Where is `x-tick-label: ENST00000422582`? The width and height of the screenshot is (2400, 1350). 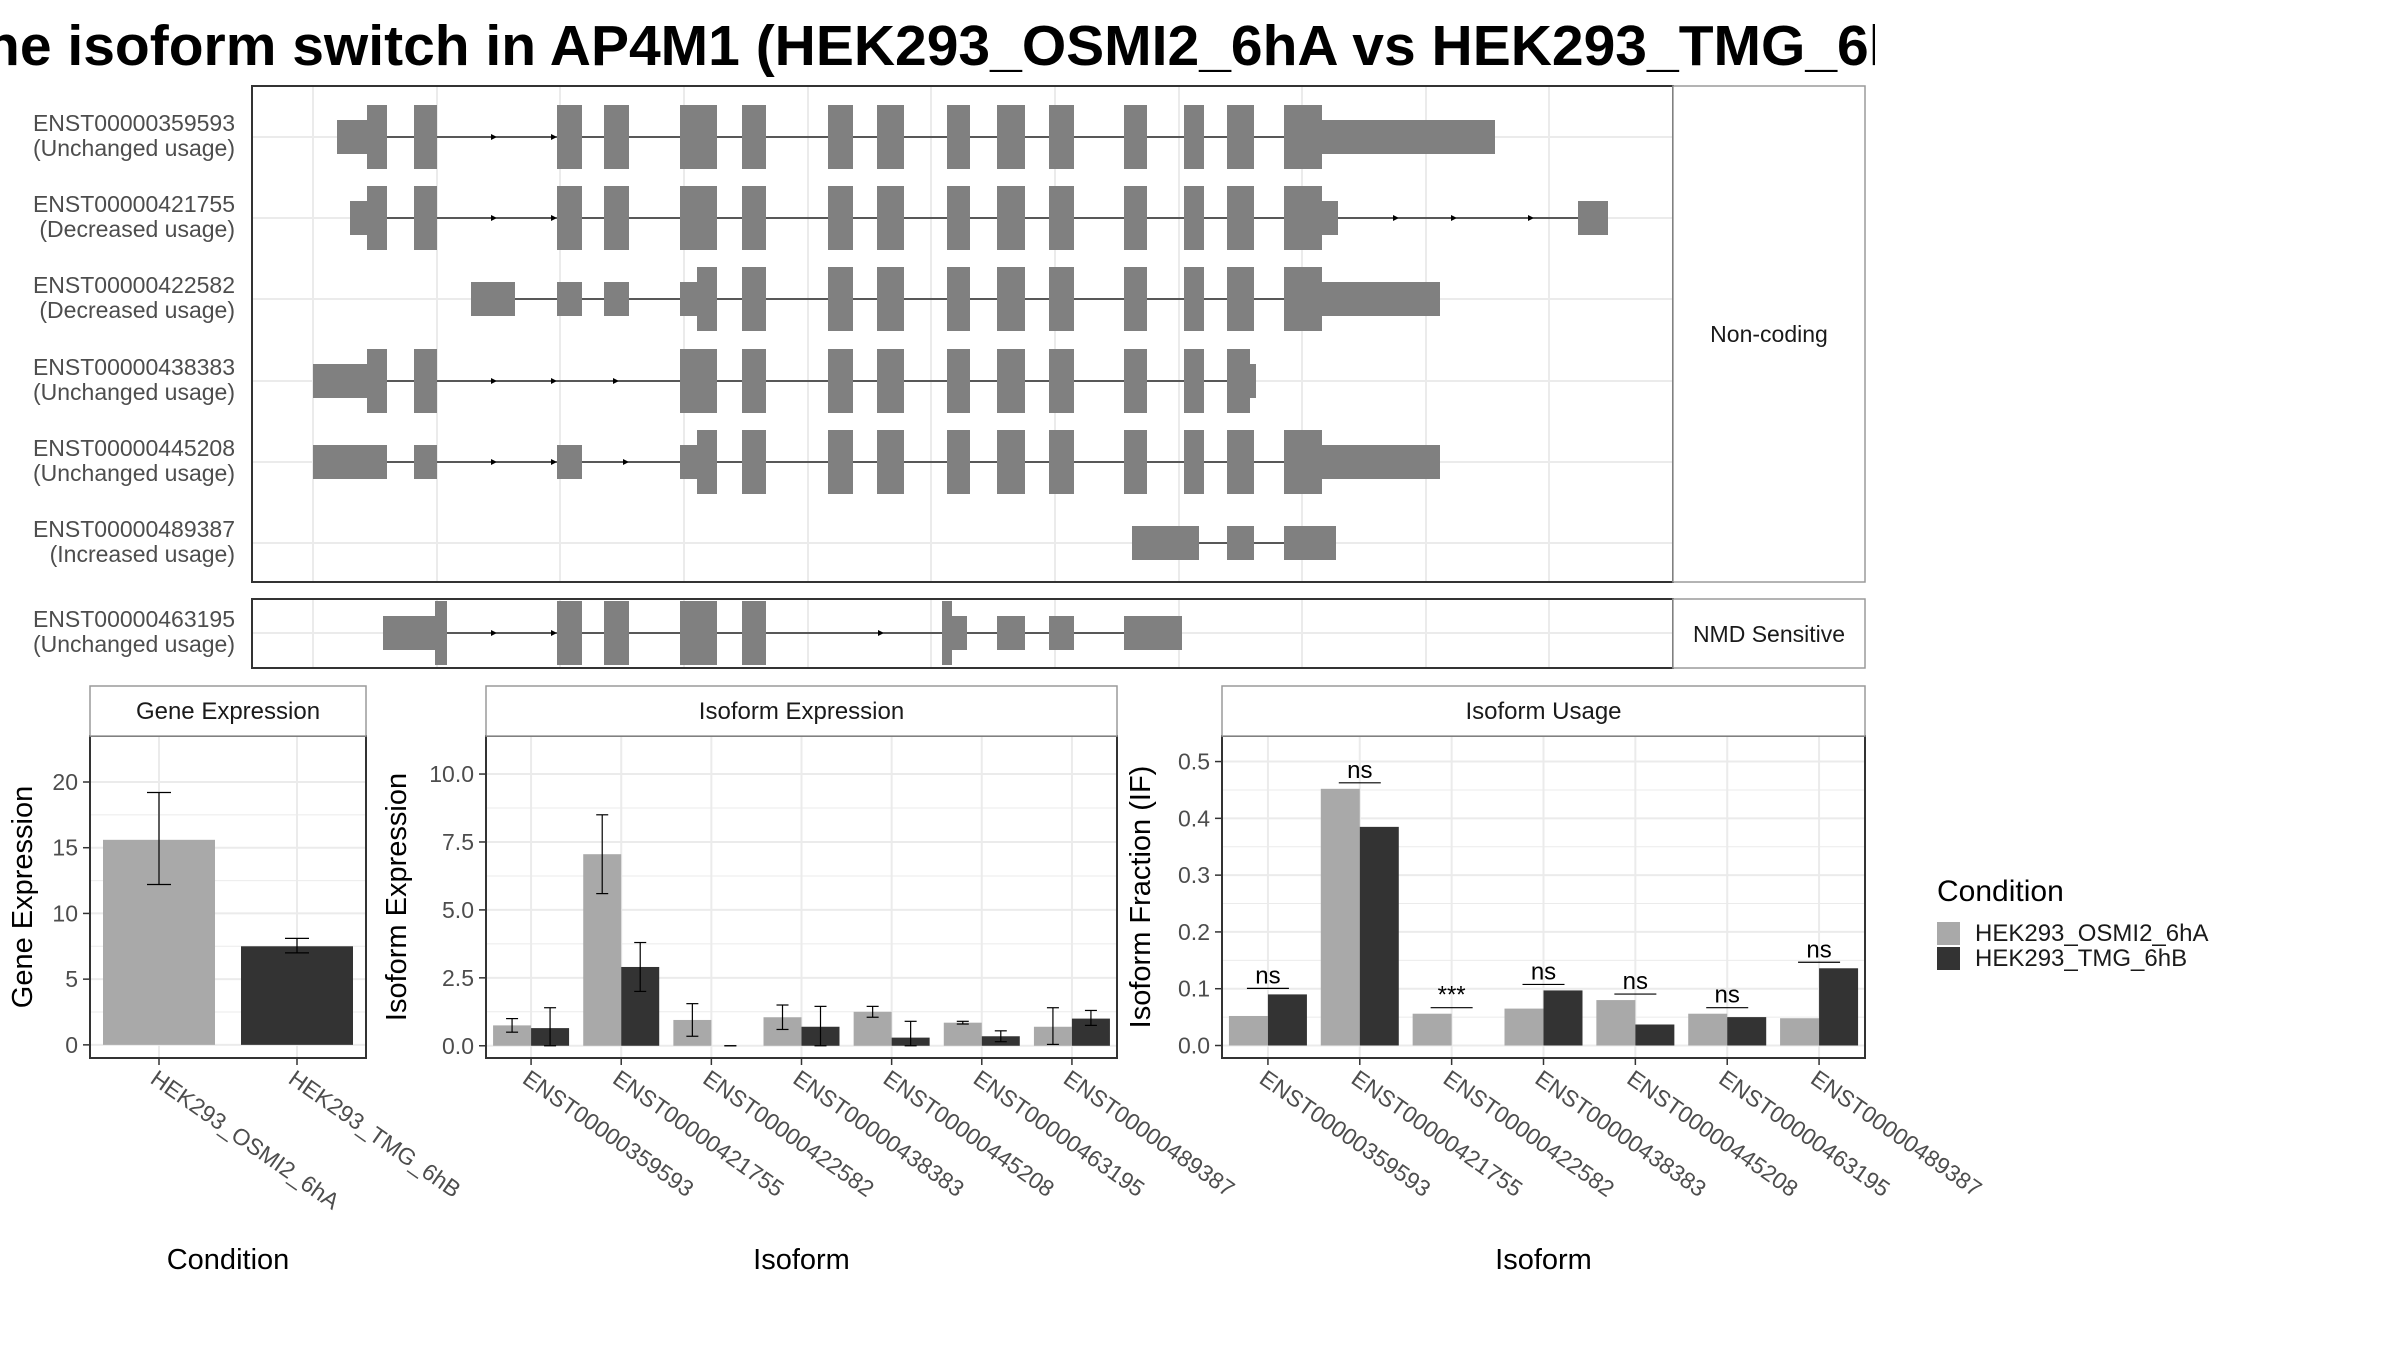 x-tick-label: ENST00000422582 is located at coordinates (1529, 1133).